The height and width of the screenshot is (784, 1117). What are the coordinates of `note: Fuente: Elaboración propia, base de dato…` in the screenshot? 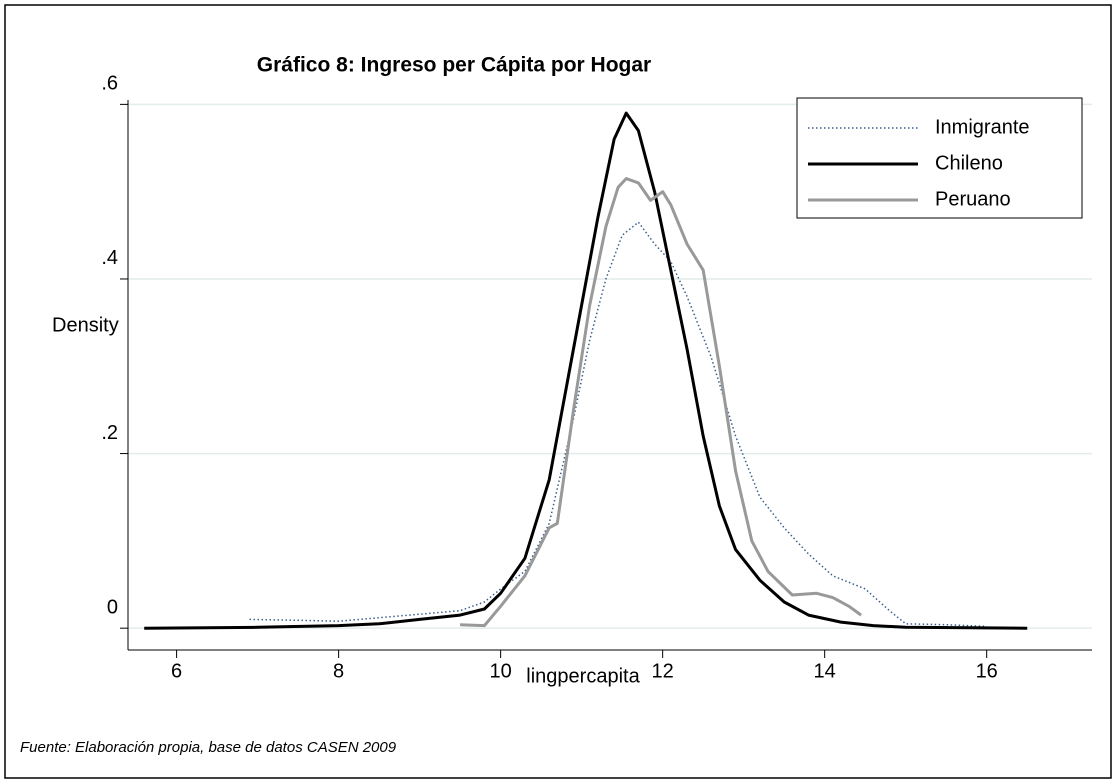 It's located at (208, 747).